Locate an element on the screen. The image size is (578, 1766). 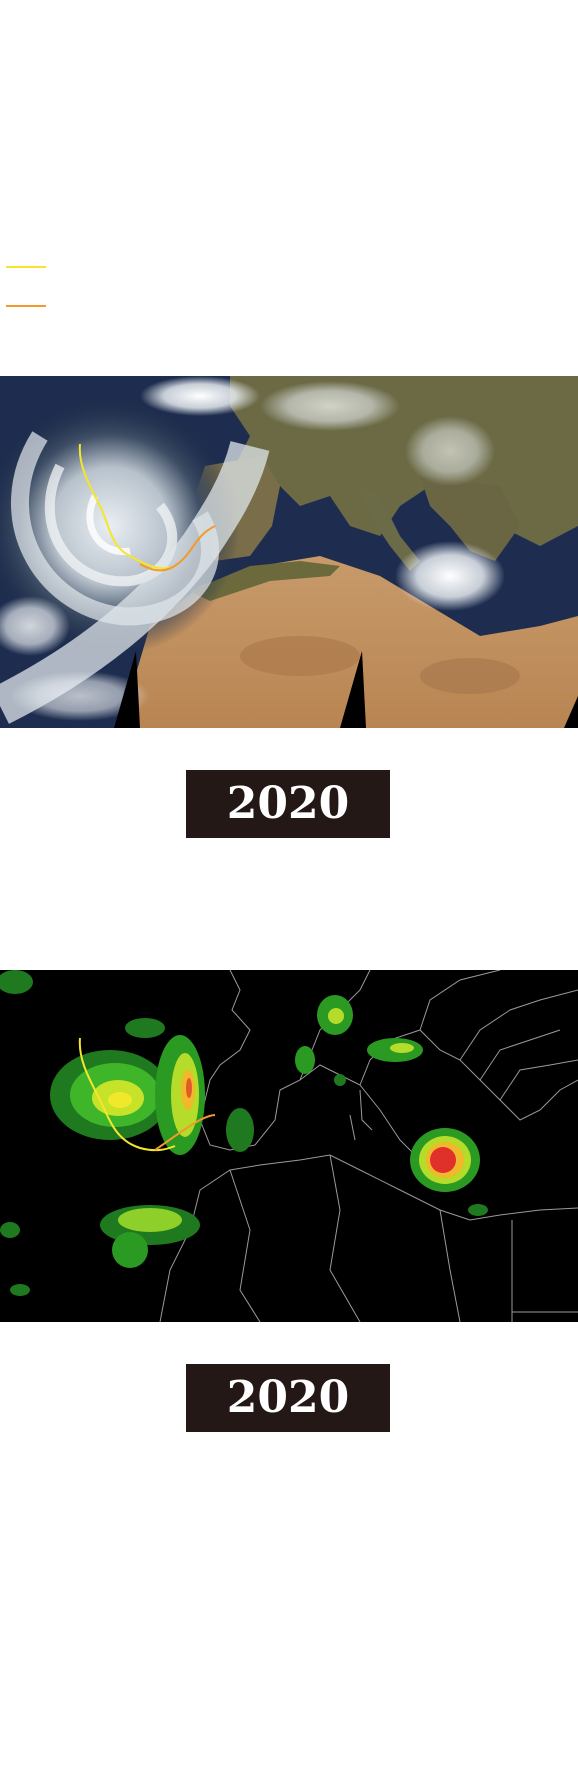
yellow-storm-track-radar is located at coordinates (127, 1094).